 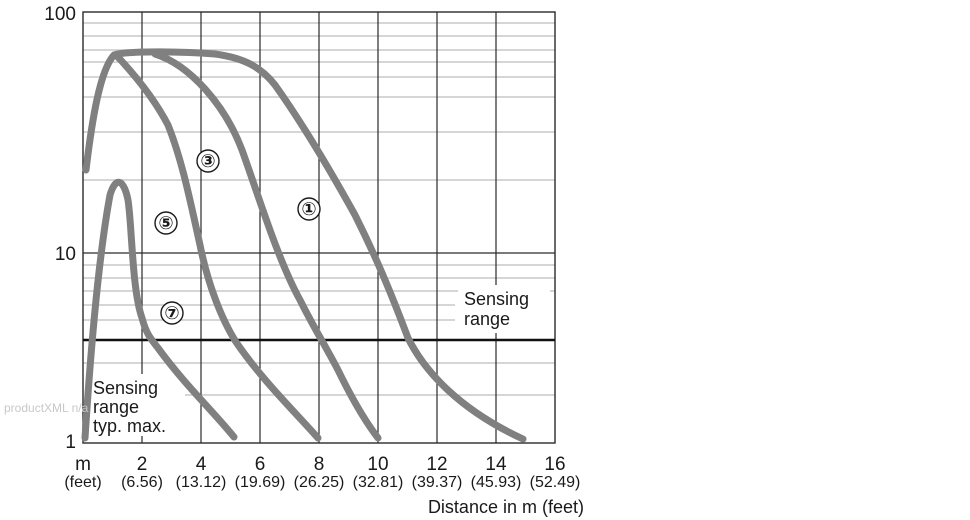 I want to click on x-tick-feet-unit: (feet), so click(x=82, y=482).